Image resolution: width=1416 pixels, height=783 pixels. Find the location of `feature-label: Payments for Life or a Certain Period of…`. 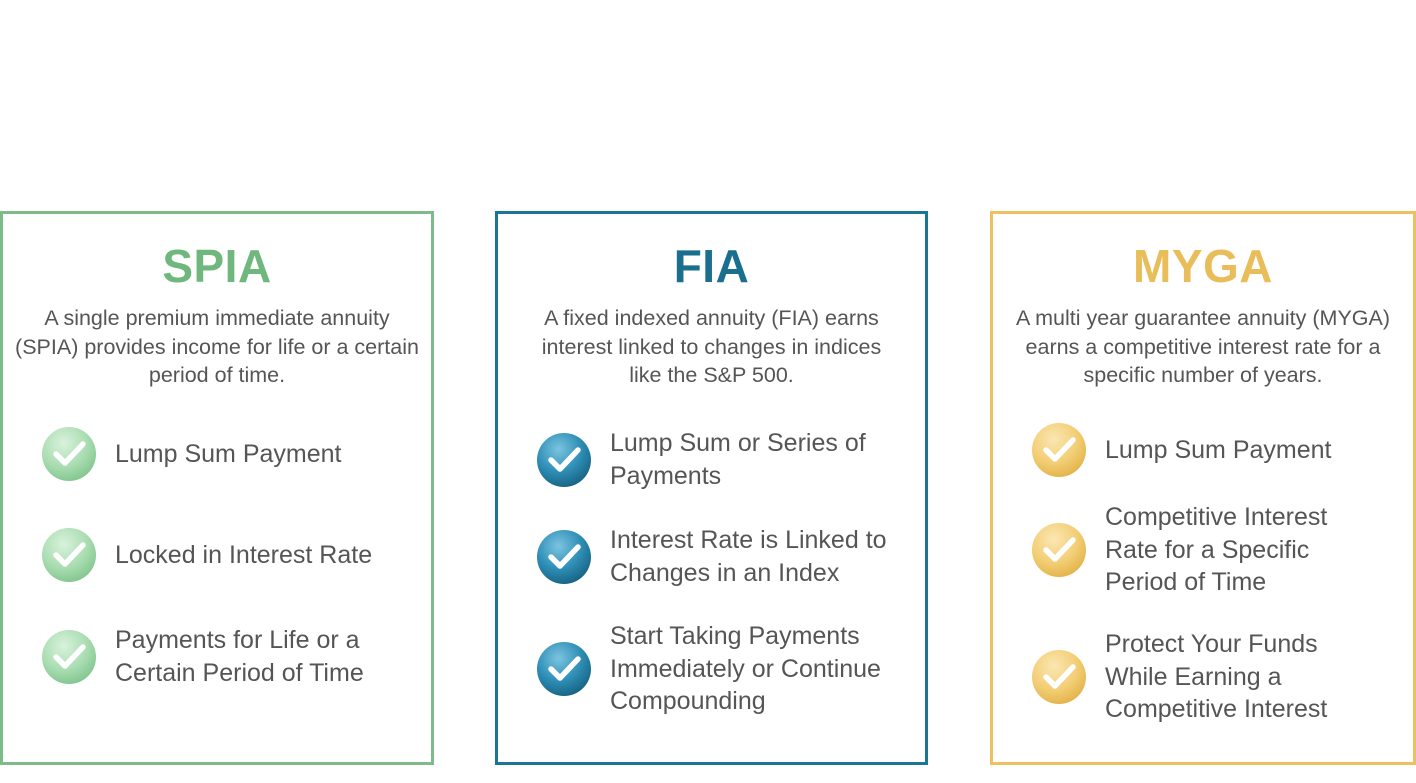

feature-label: Payments for Life or a Certain Period of… is located at coordinates (239, 656).